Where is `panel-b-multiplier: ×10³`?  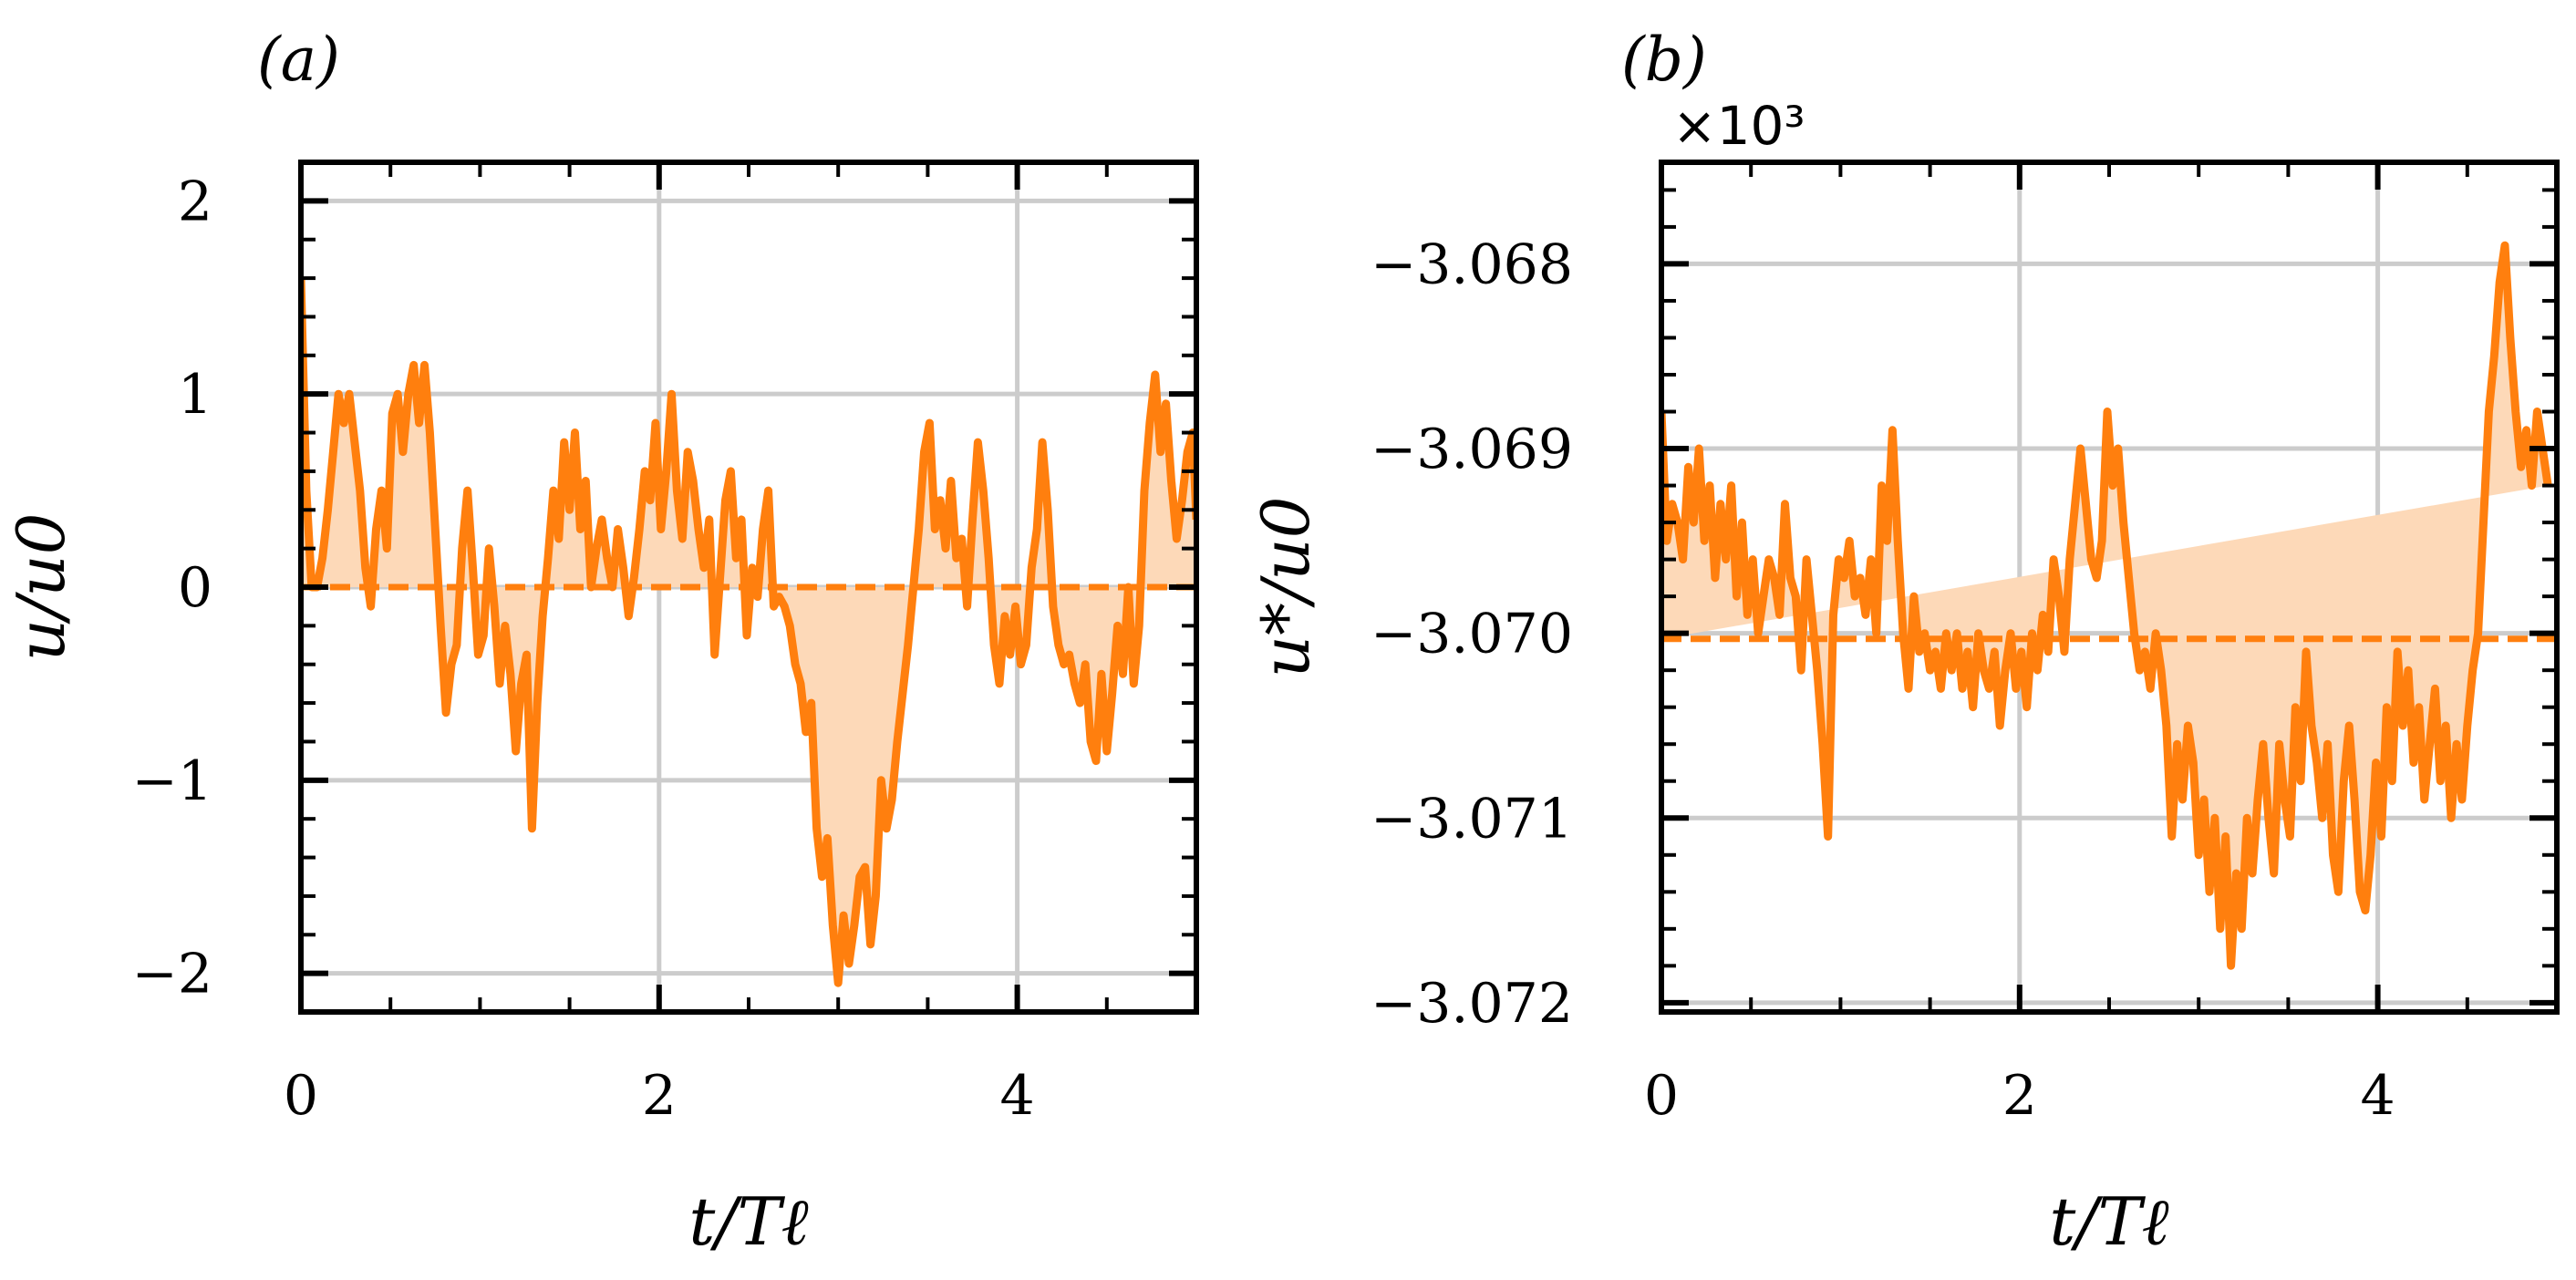
panel-b-multiplier: ×10³ is located at coordinates (1738, 126).